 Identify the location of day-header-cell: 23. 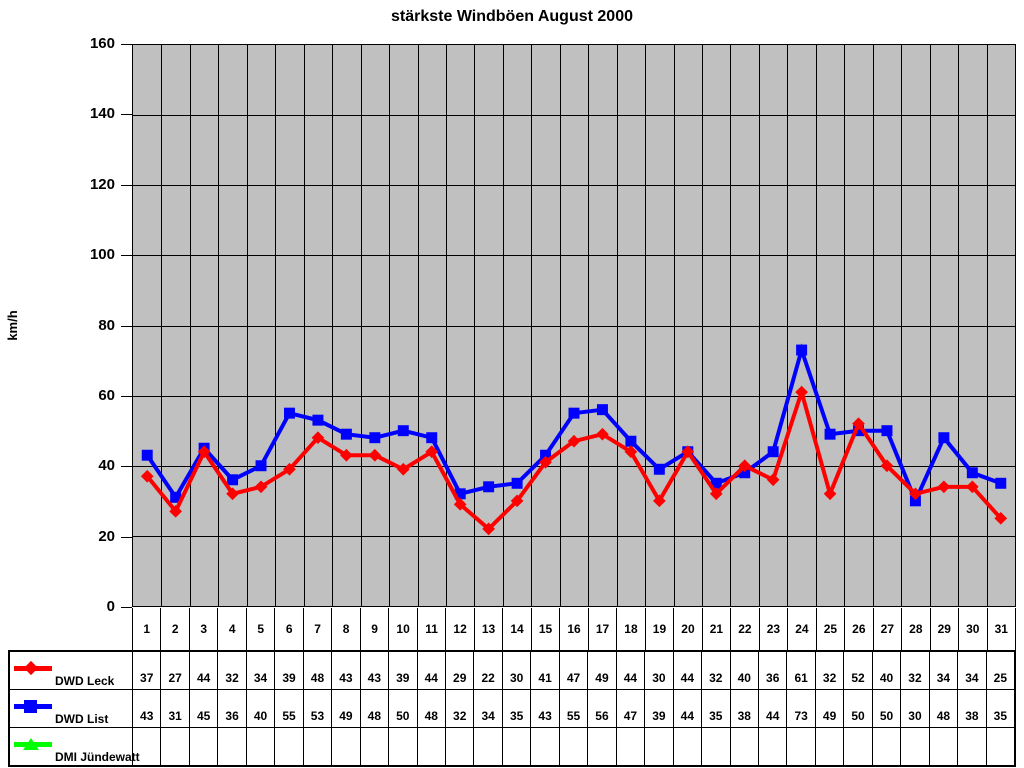
(774, 629).